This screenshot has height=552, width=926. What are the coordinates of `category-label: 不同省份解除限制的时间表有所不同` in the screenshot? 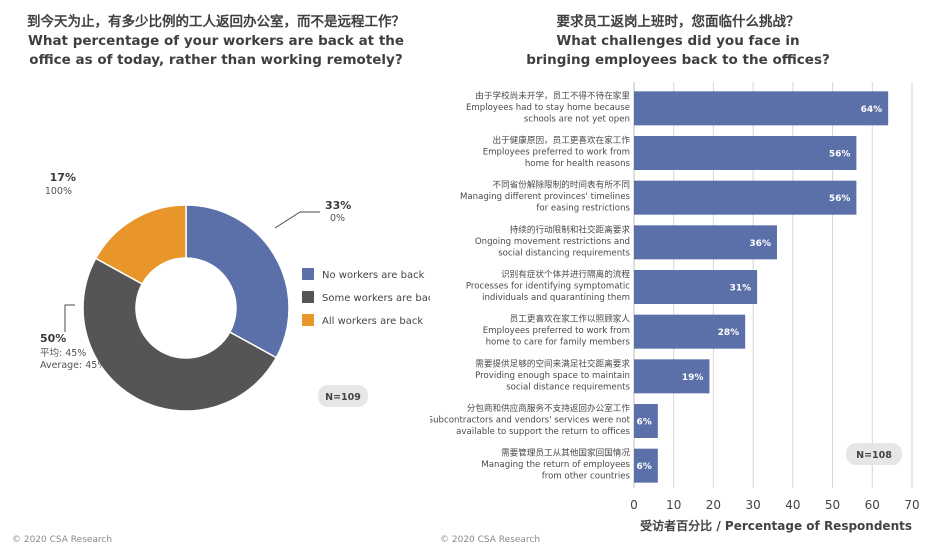 It's located at (561, 185).